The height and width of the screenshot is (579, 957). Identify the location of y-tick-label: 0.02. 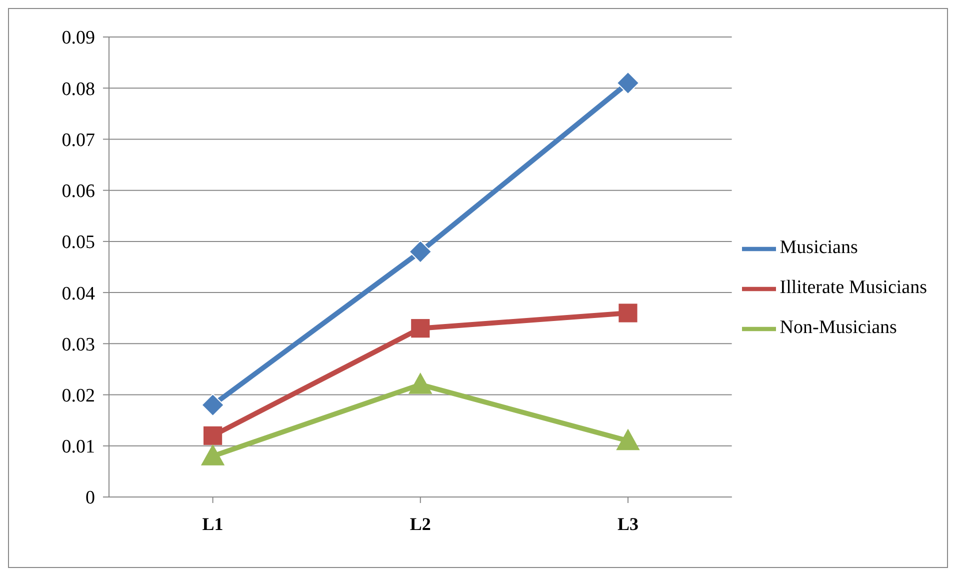
(78, 396).